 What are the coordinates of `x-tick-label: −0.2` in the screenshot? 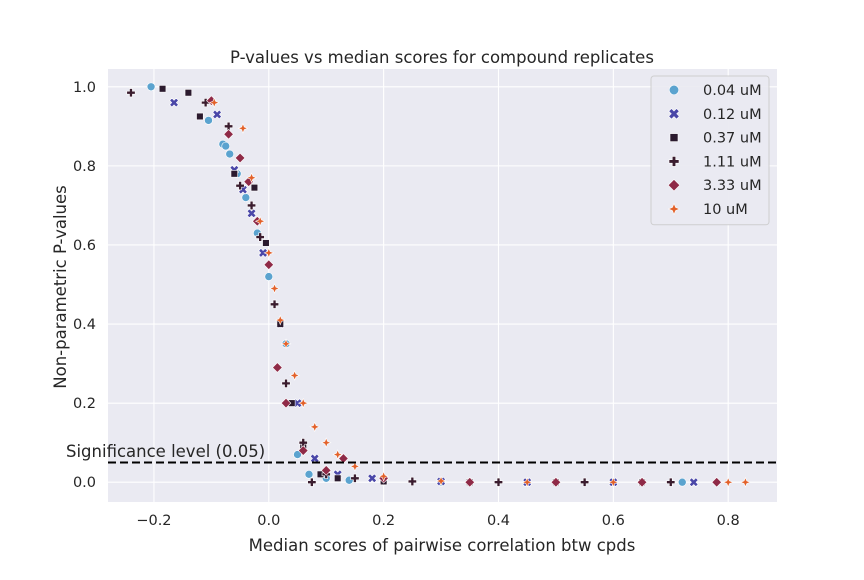 It's located at (153, 521).